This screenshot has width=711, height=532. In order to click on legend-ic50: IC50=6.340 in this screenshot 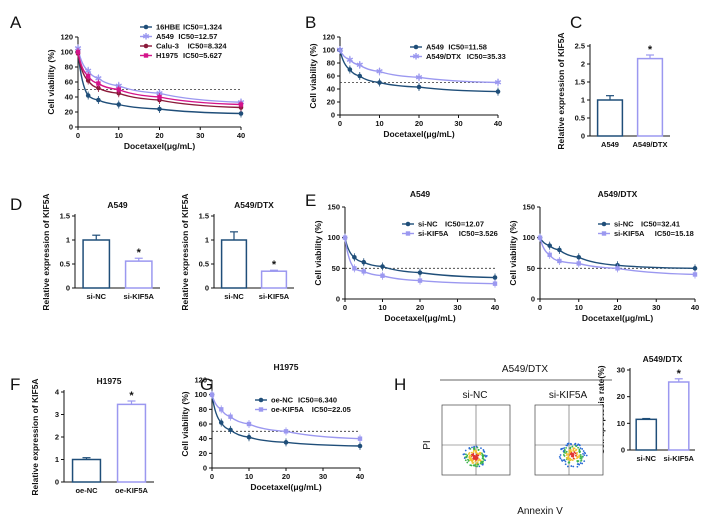, I will do `click(317, 400)`.